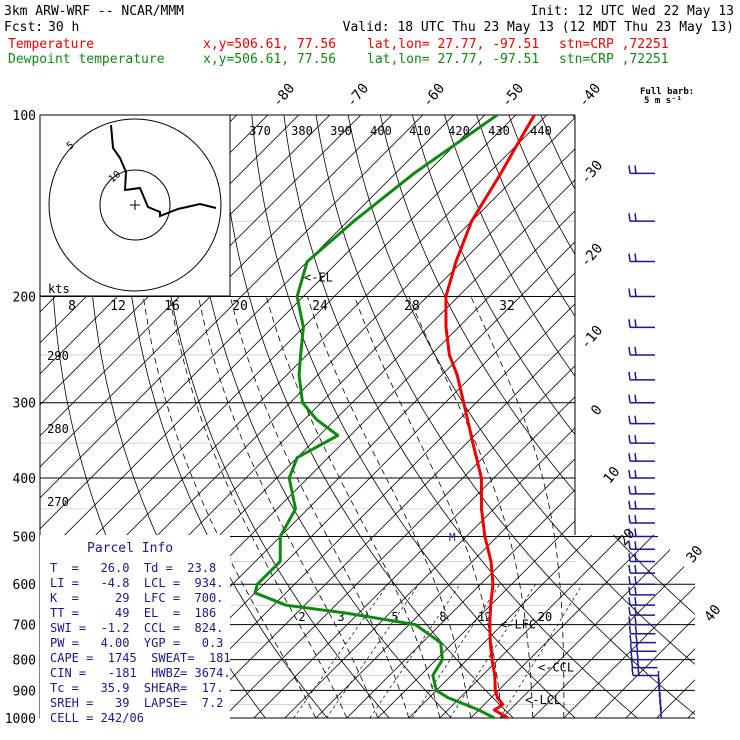  I want to click on theta-label: 390, so click(341, 131).